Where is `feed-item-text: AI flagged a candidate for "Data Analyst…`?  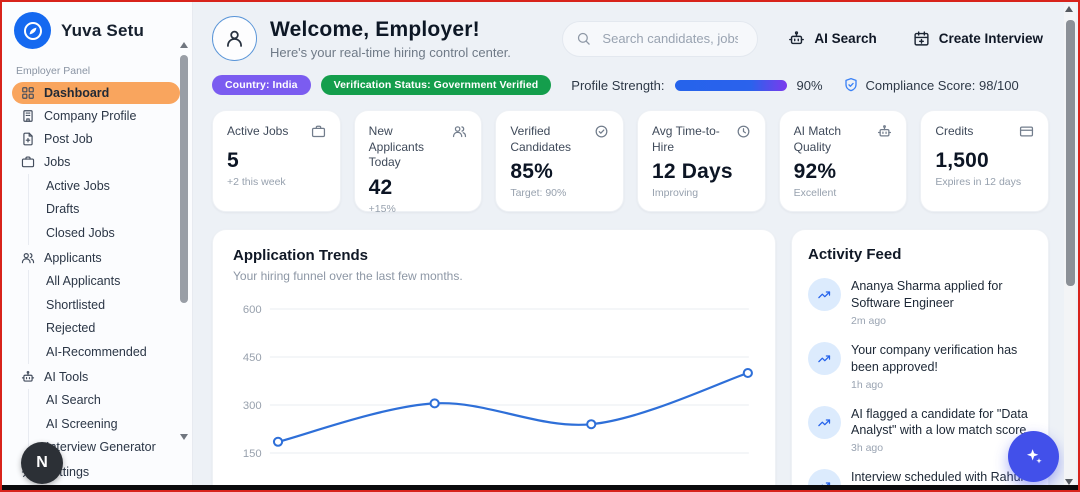
feed-item-text: AI flagged a candidate for "Data Analyst… is located at coordinates (940, 422).